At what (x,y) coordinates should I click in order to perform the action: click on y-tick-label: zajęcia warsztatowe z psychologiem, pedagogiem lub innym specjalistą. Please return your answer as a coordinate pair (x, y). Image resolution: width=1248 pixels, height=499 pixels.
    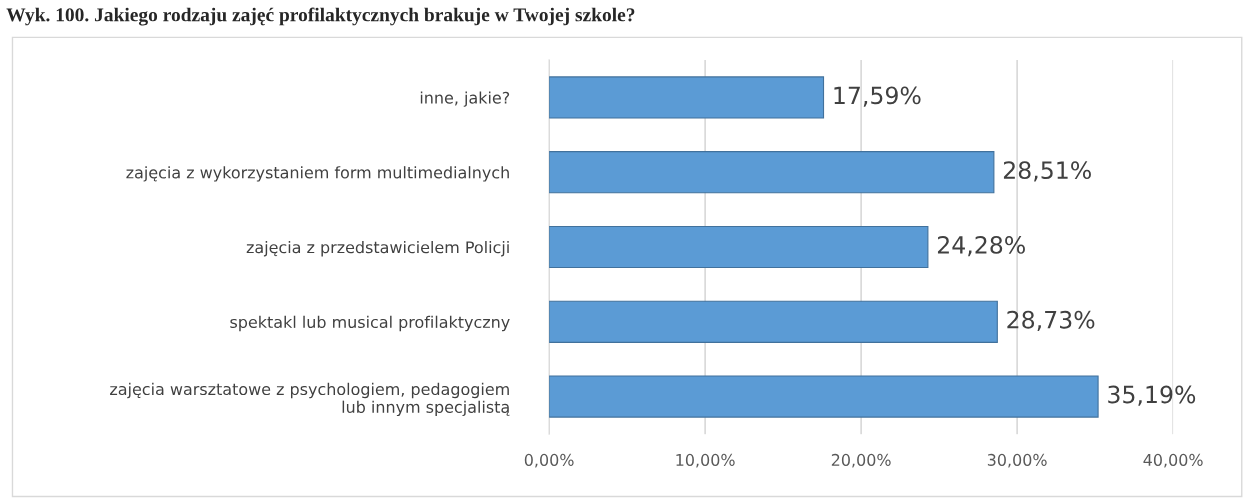
    Looking at the image, I should click on (310, 399).